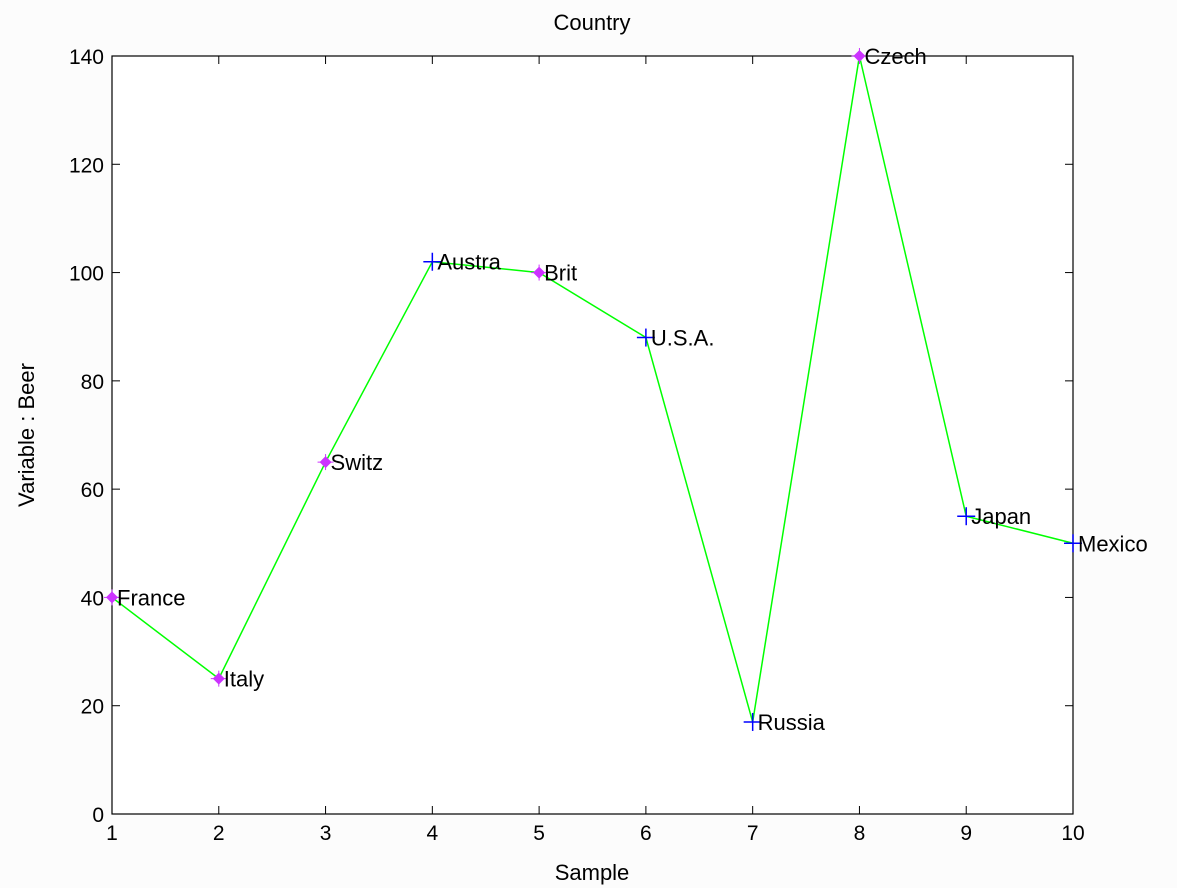 This screenshot has width=1177, height=888. What do you see at coordinates (560, 273) in the screenshot?
I see `point-label: Brit` at bounding box center [560, 273].